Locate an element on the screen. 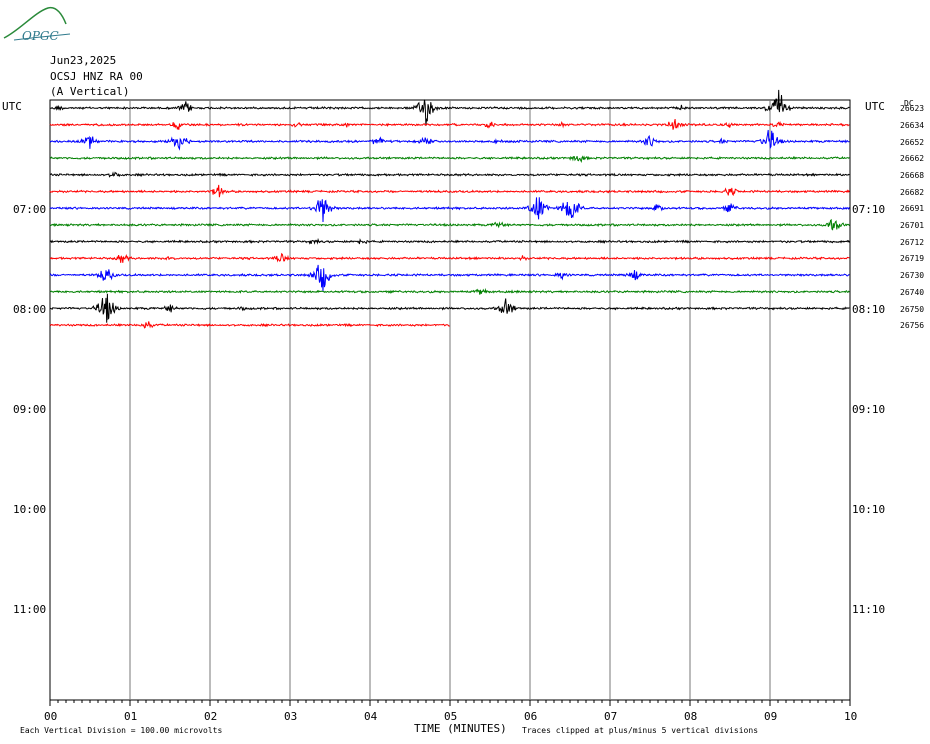  x-tick-label: 05 is located at coordinates (451, 716).